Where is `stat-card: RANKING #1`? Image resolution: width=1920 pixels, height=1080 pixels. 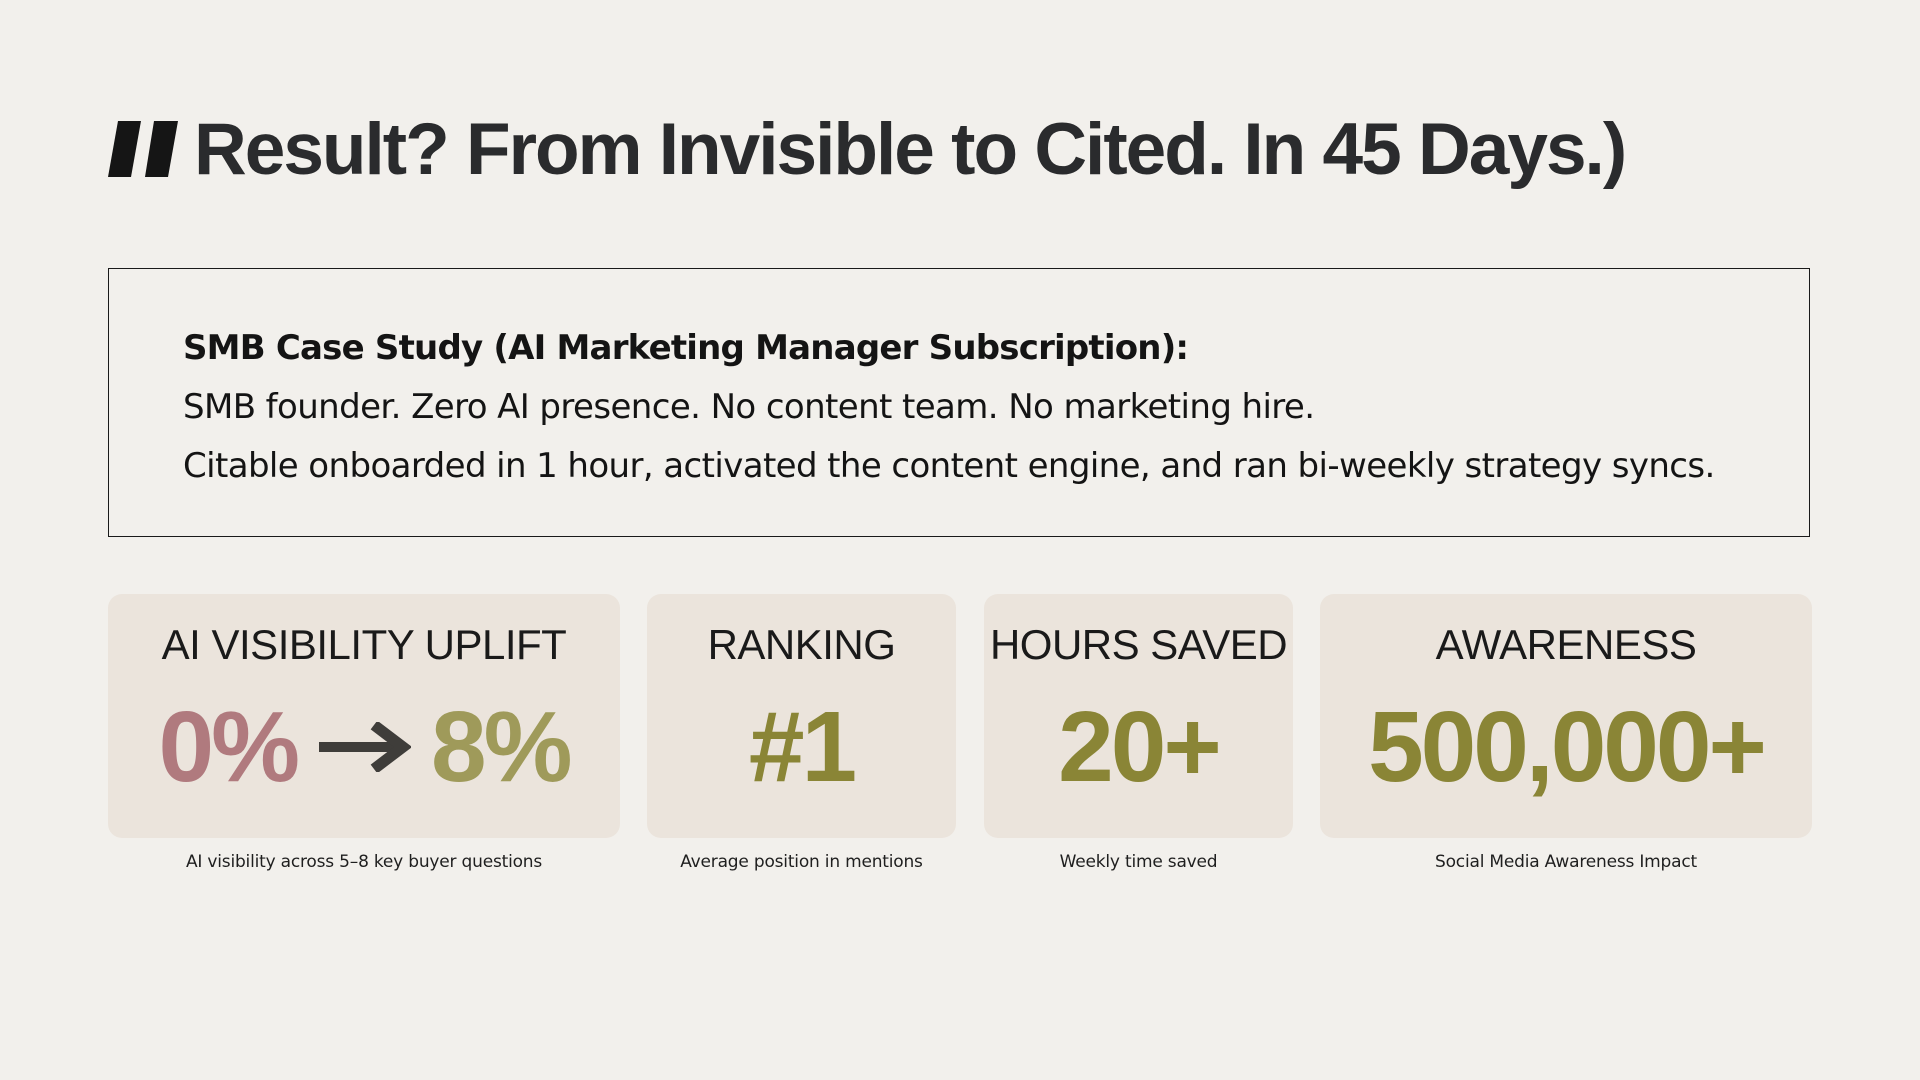 stat-card: RANKING #1 is located at coordinates (801, 716).